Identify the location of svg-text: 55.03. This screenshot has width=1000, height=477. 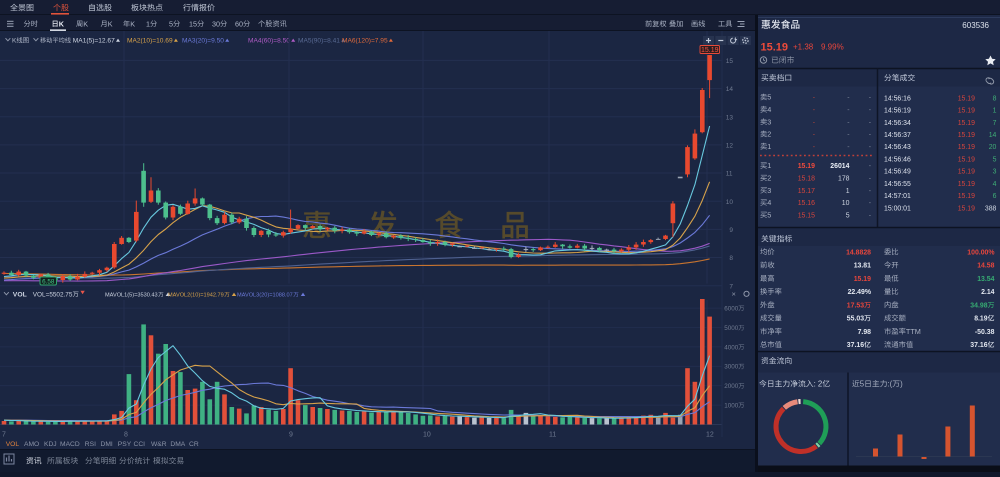
(855, 319).